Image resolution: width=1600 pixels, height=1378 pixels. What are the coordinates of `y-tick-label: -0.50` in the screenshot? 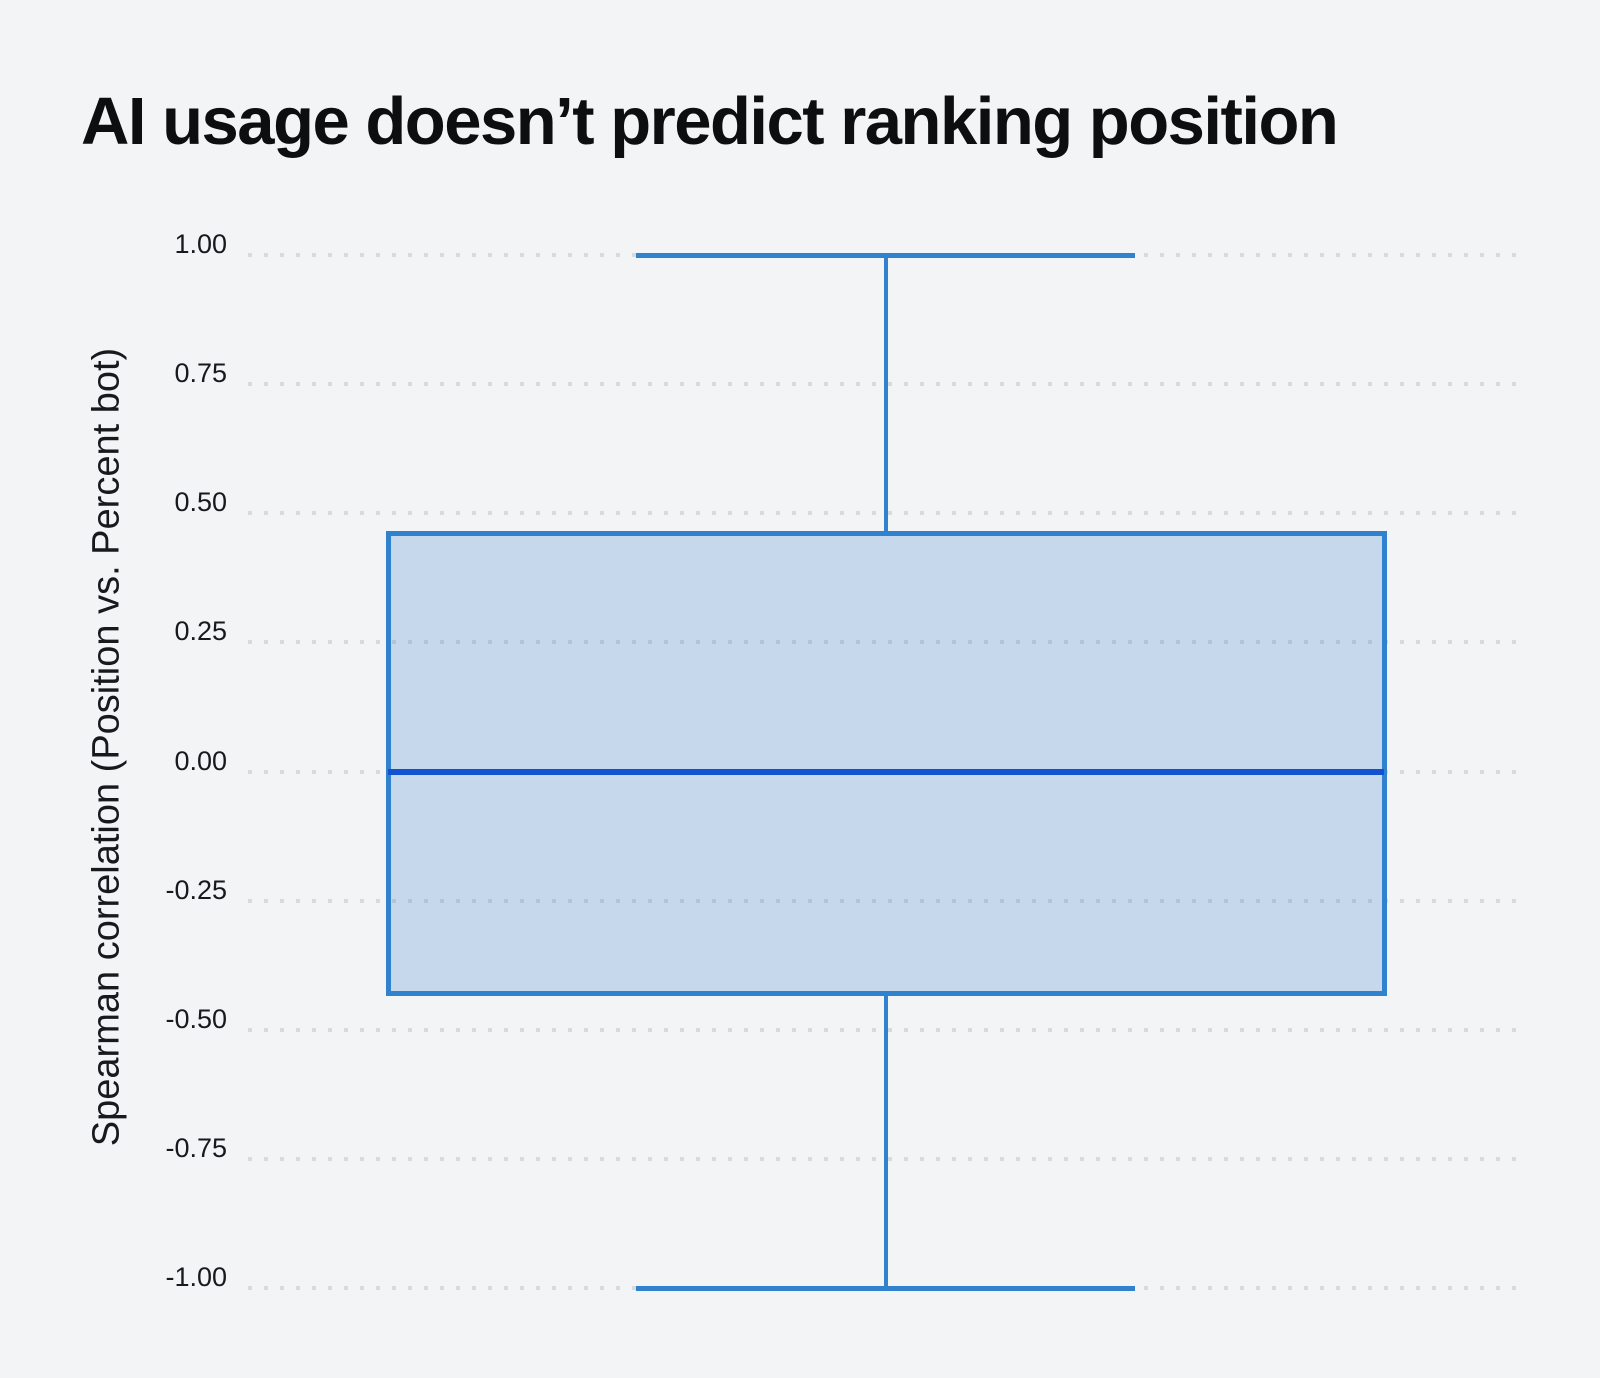 It's located at (196, 1018).